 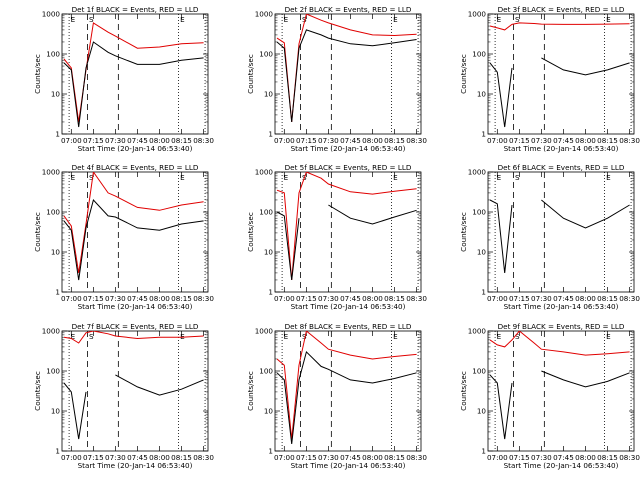 I want to click on panel-title: Det 6f BLACK = Events, RED = LLD, so click(x=561, y=167).